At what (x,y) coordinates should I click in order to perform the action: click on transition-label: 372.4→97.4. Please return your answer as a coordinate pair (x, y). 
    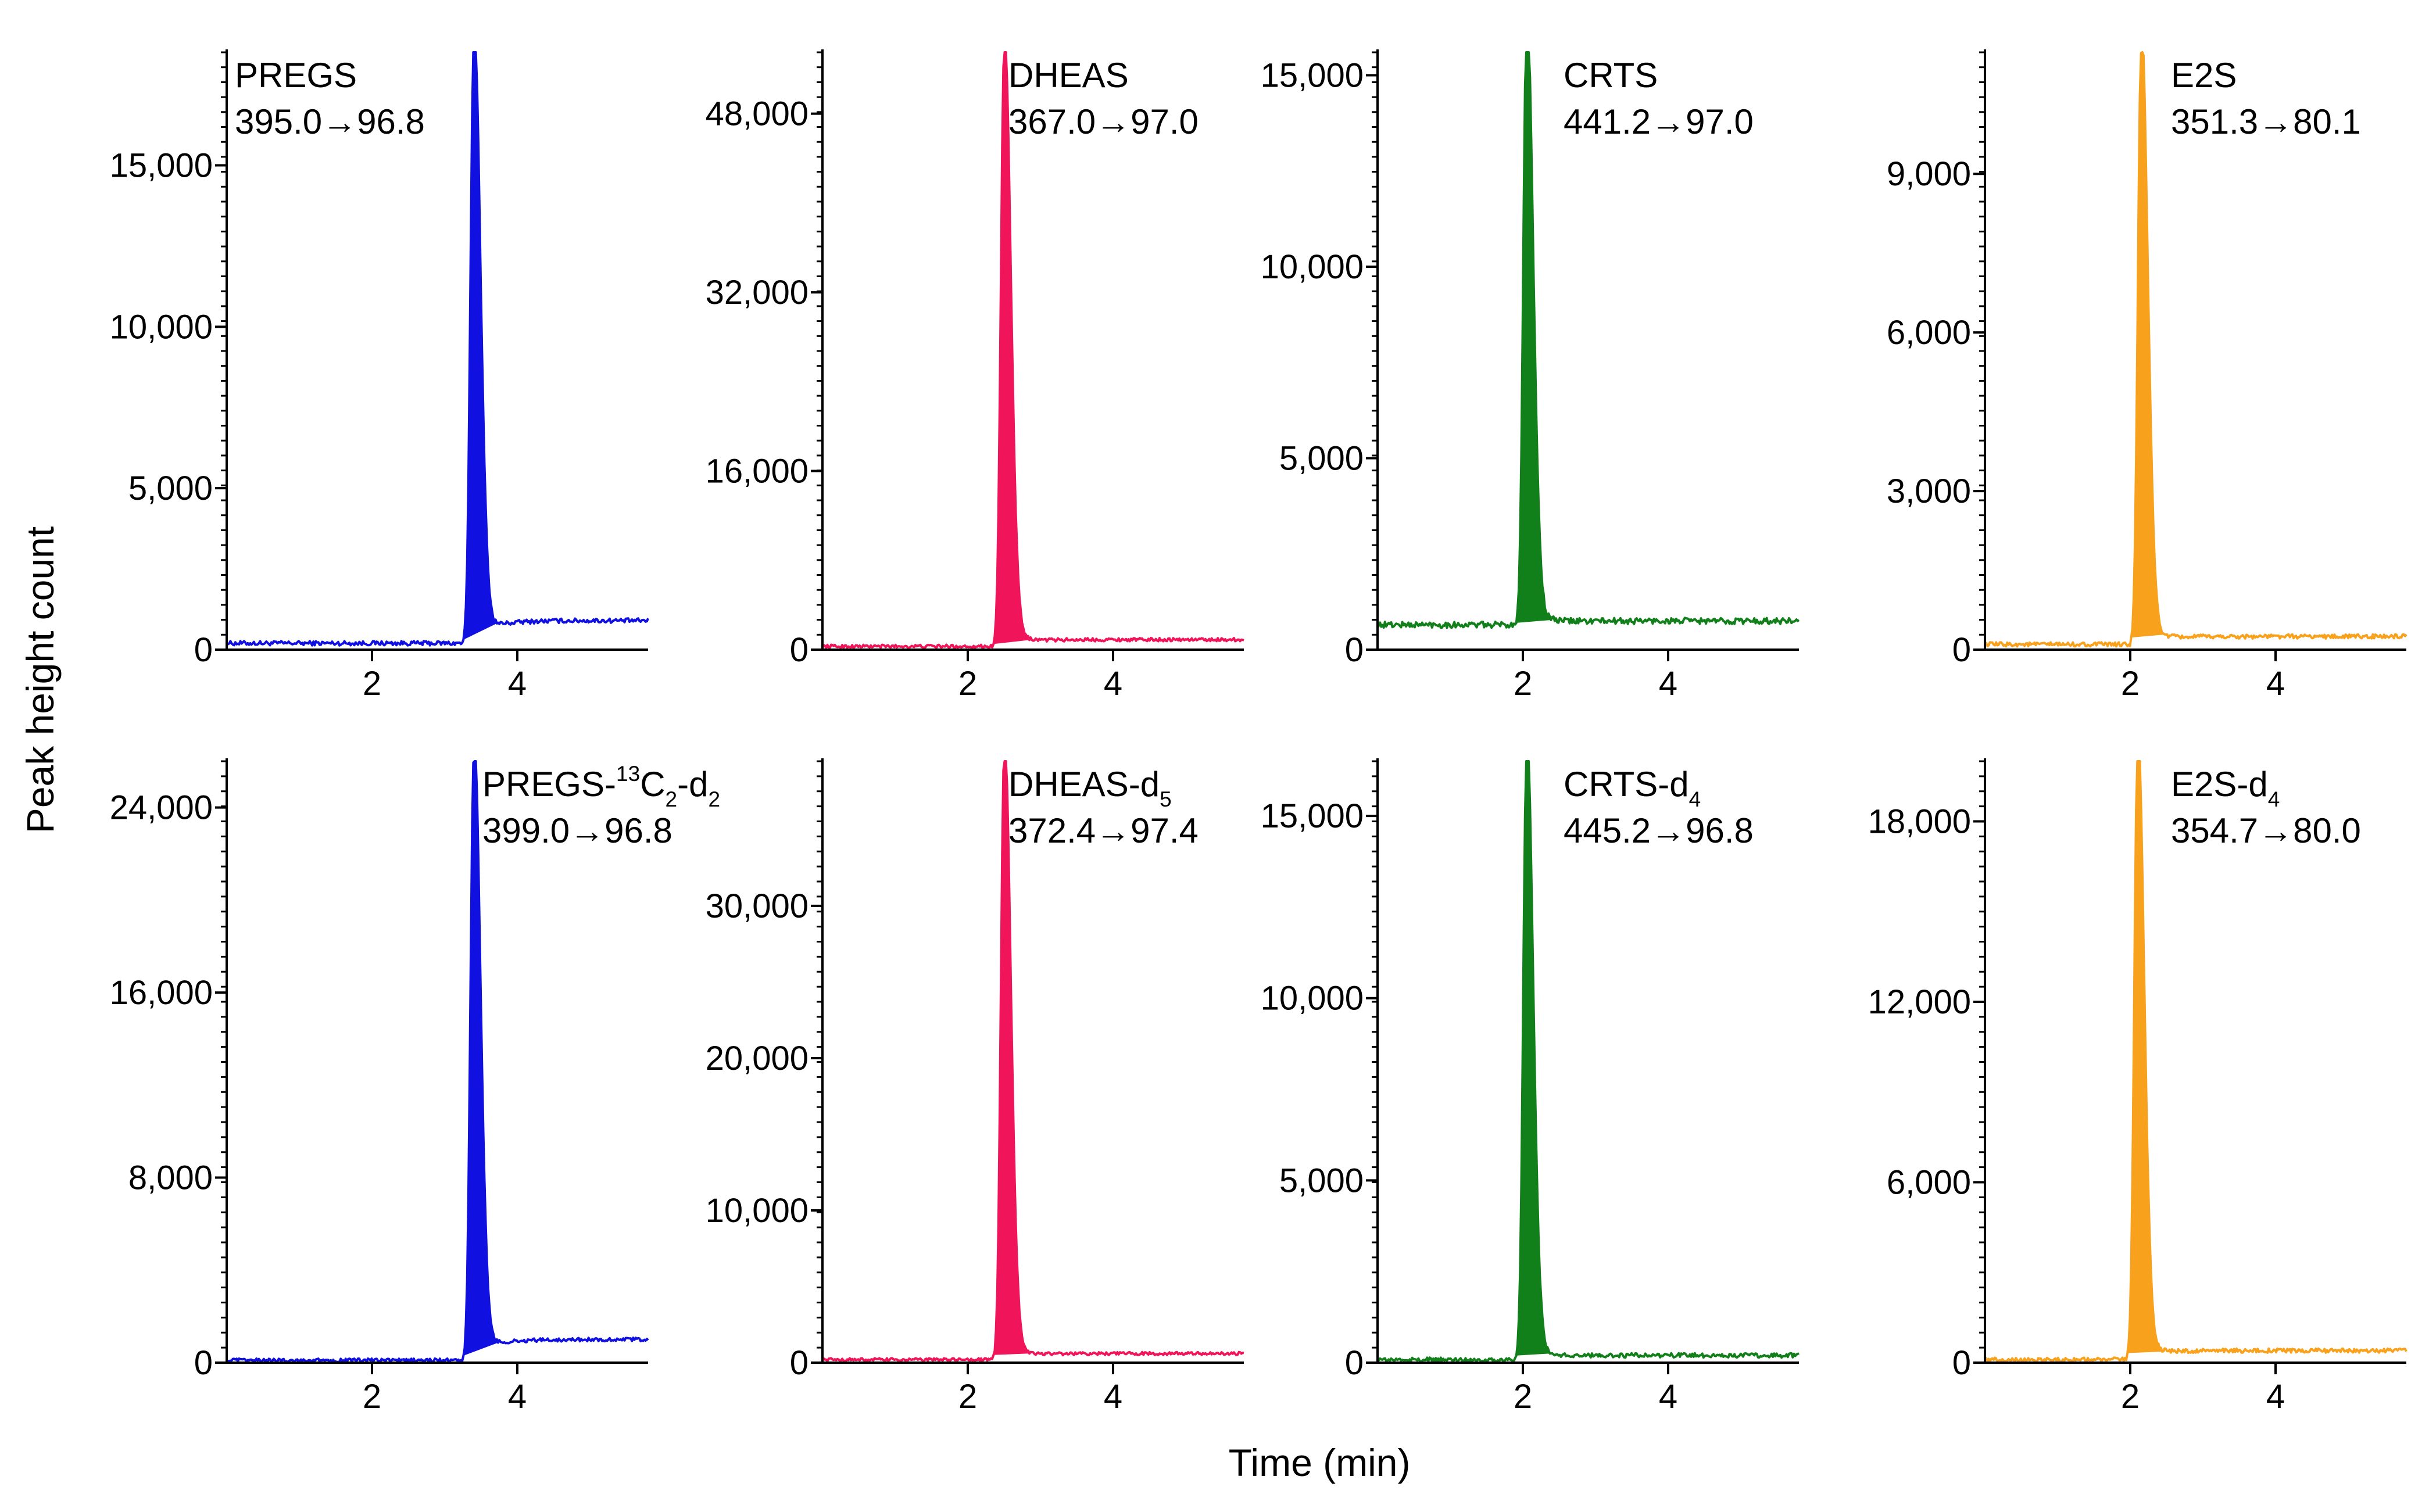
    Looking at the image, I should click on (1103, 830).